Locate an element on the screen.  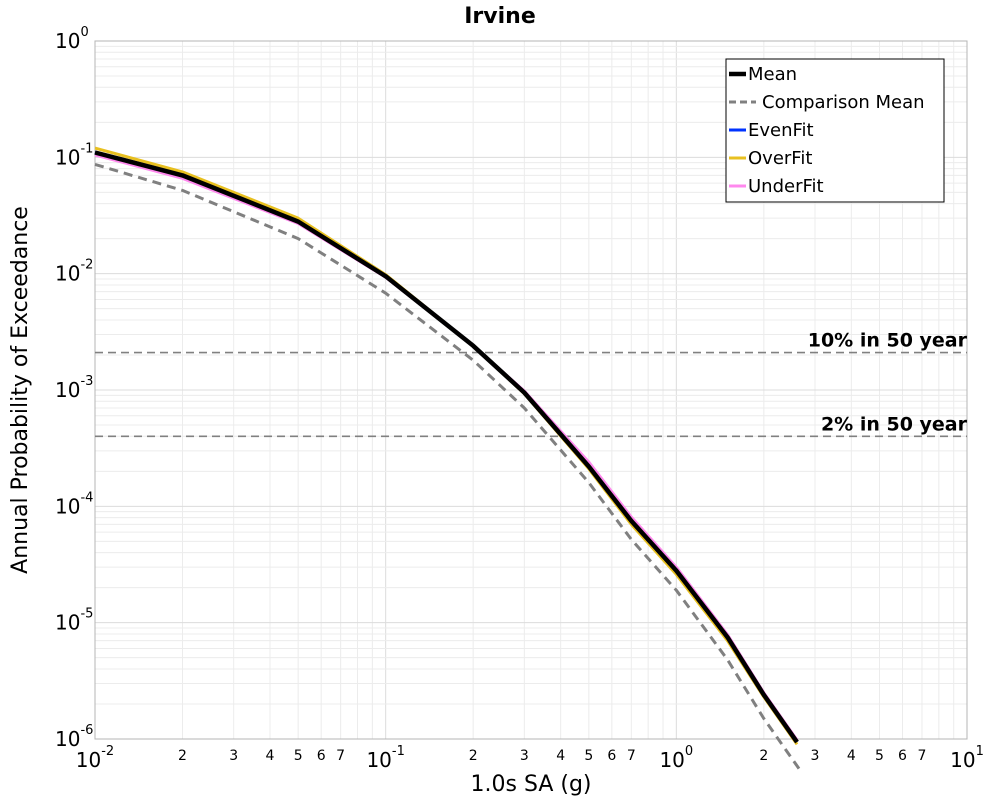
legend-label: UnderFit is located at coordinates (786, 186).